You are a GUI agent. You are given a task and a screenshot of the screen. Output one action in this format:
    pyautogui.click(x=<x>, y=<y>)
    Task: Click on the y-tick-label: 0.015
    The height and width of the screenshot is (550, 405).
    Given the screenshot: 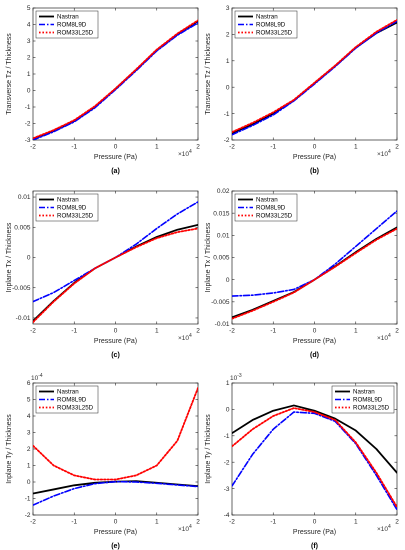 What is the action you would take?
    pyautogui.click(x=221, y=213)
    